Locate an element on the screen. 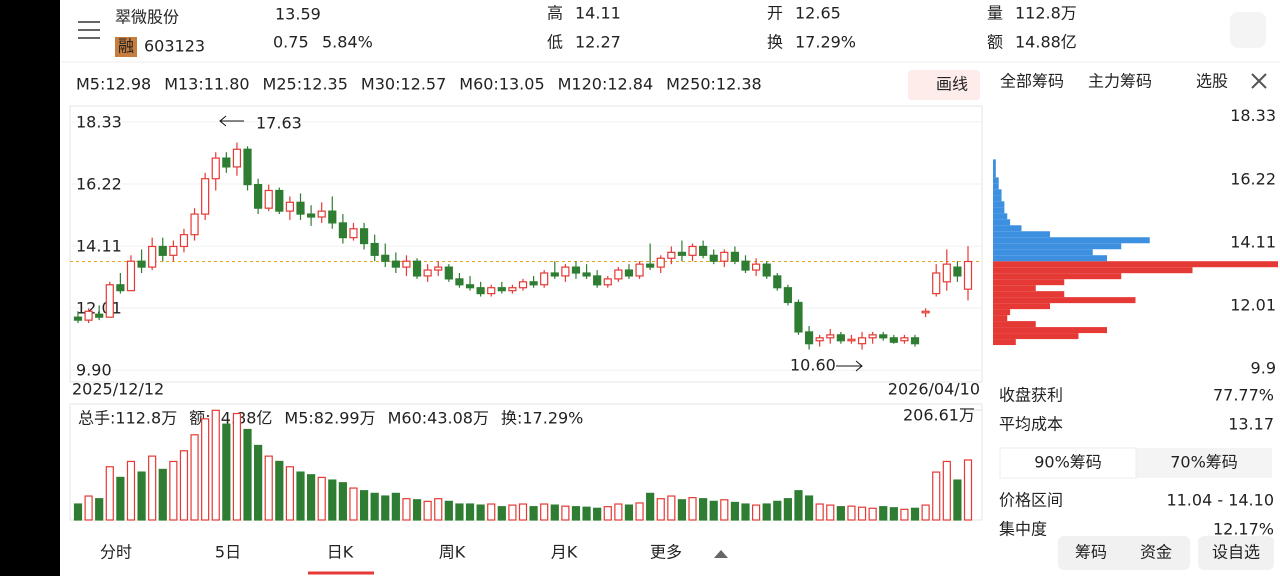 This screenshot has width=1280, height=576. y-tick-label: 18.33 is located at coordinates (99, 121).